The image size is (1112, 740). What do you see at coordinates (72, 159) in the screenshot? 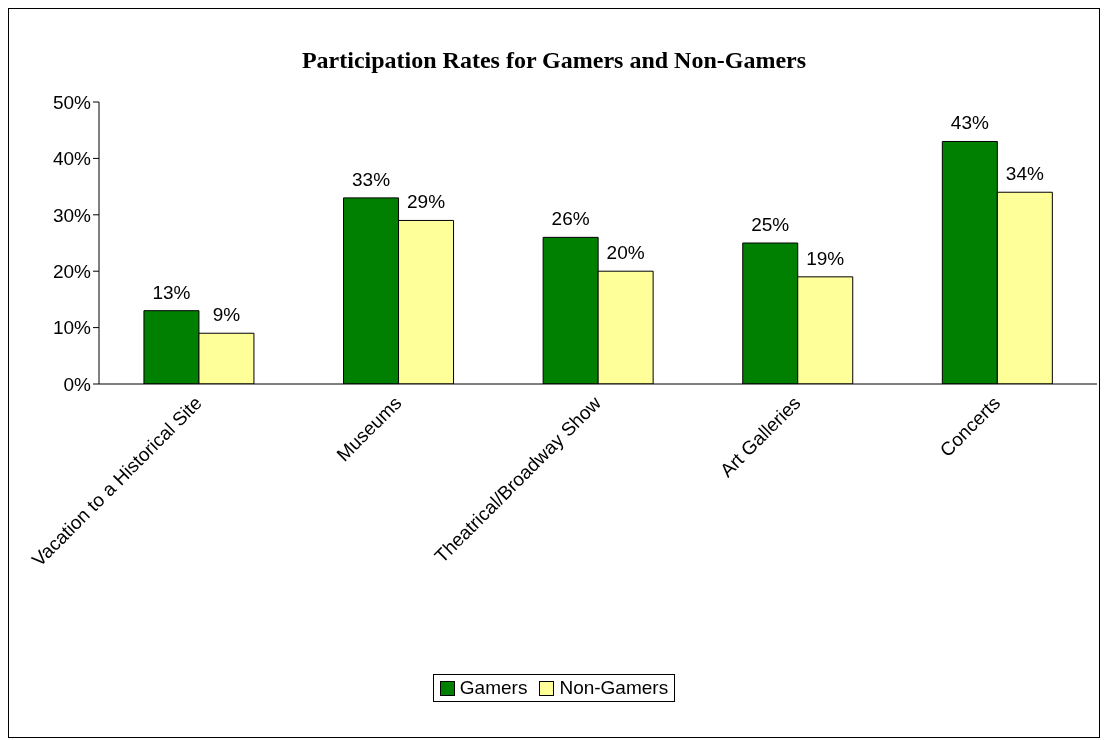
I see `y-tick-label: 40%` at bounding box center [72, 159].